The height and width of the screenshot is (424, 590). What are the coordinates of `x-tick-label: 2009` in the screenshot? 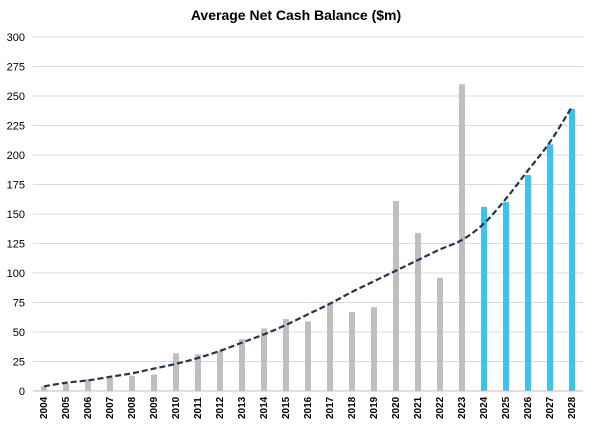 It's located at (154, 407).